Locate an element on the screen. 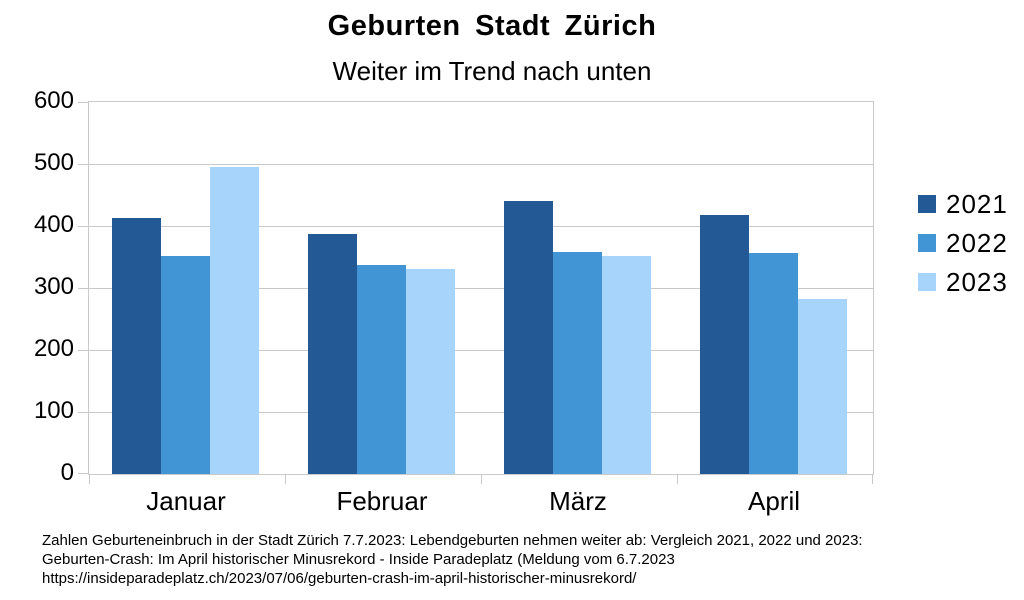  legend-item-2023: 2023 is located at coordinates (963, 281).